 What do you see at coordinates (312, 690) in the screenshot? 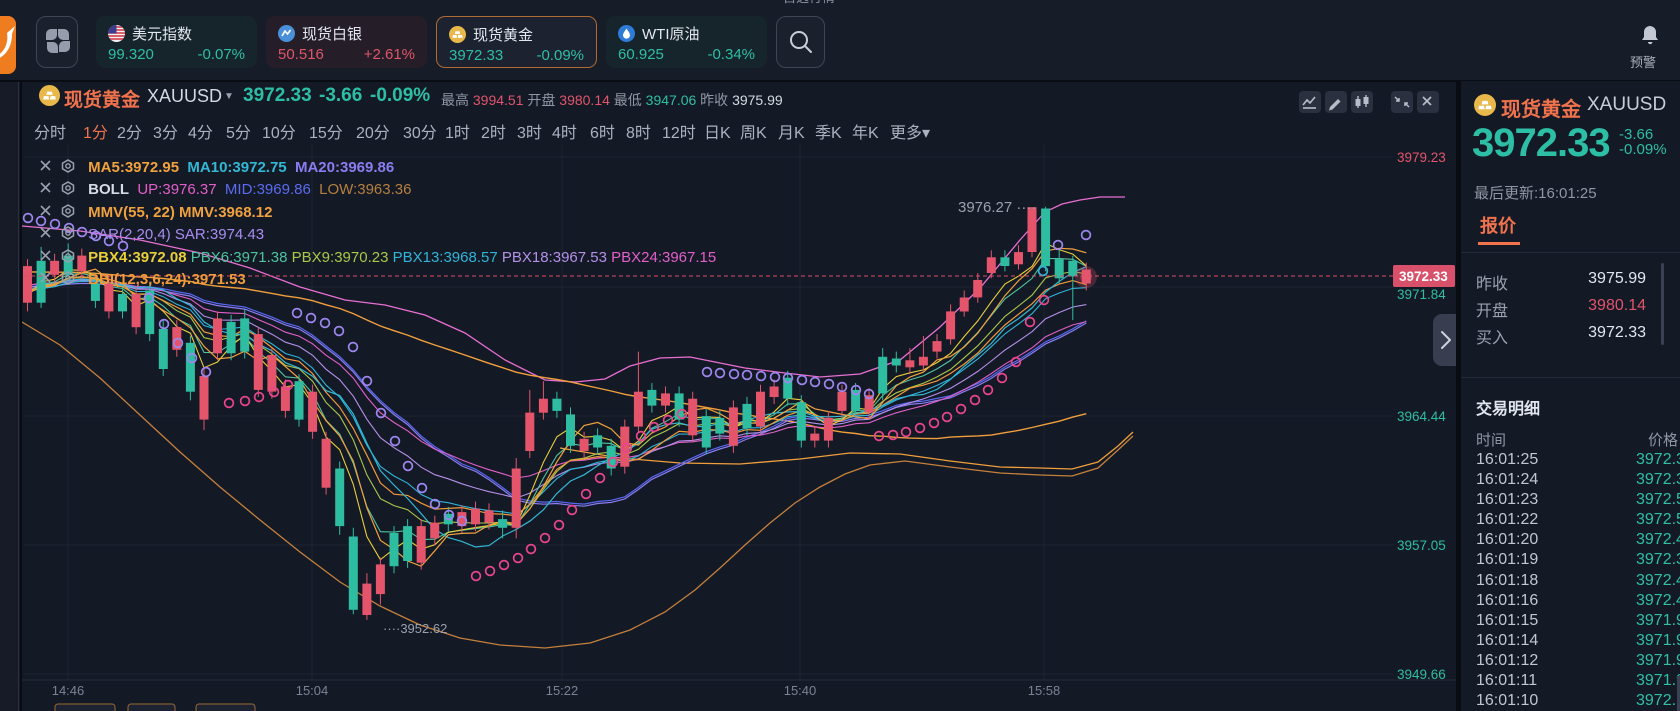
I see `svg-text: 15:04` at bounding box center [312, 690].